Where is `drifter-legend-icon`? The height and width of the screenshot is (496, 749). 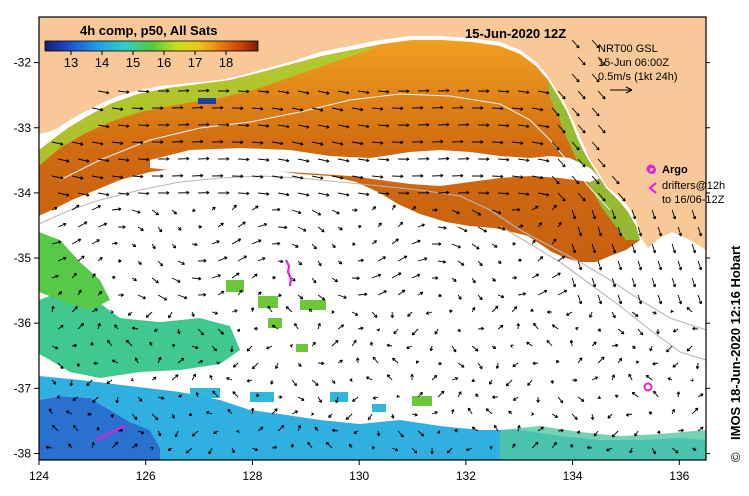
drifter-legend-icon is located at coordinates (652, 188).